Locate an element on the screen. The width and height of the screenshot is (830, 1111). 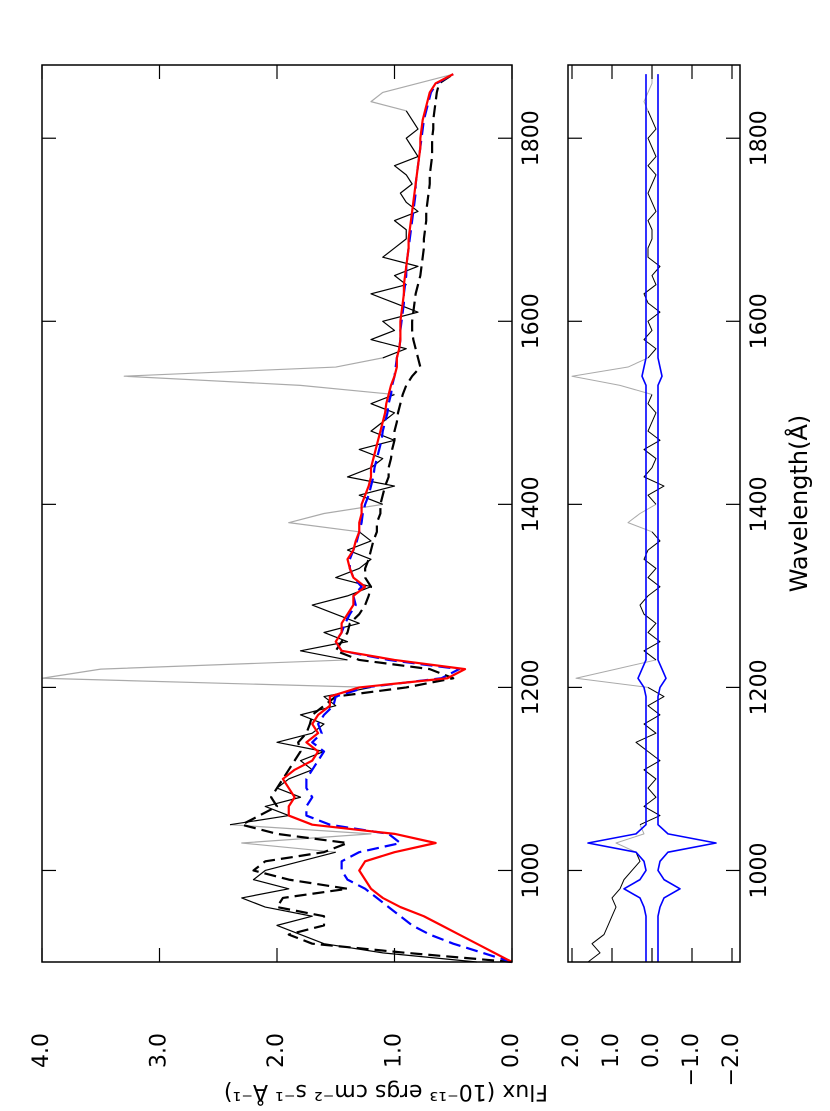
error-lower is located at coordinates (687, 518).